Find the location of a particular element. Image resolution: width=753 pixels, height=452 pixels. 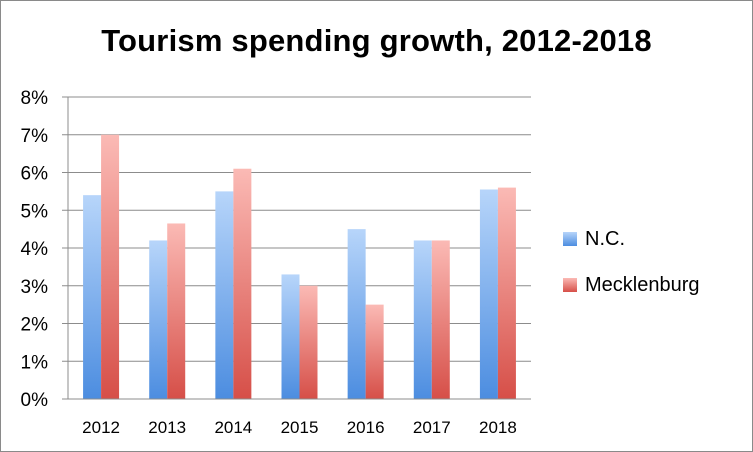

x-tick-label: 2018 is located at coordinates (498, 427).